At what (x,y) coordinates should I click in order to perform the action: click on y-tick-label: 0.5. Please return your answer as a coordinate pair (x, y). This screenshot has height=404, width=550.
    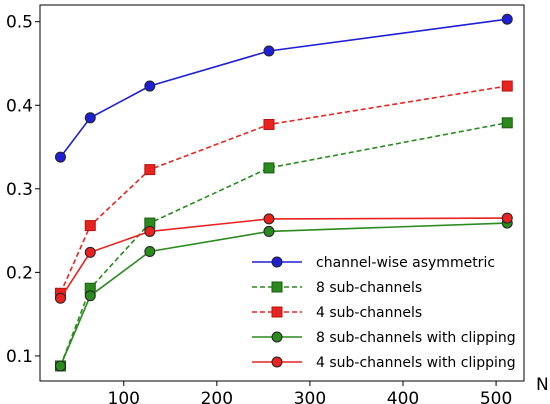
    Looking at the image, I should click on (19, 23).